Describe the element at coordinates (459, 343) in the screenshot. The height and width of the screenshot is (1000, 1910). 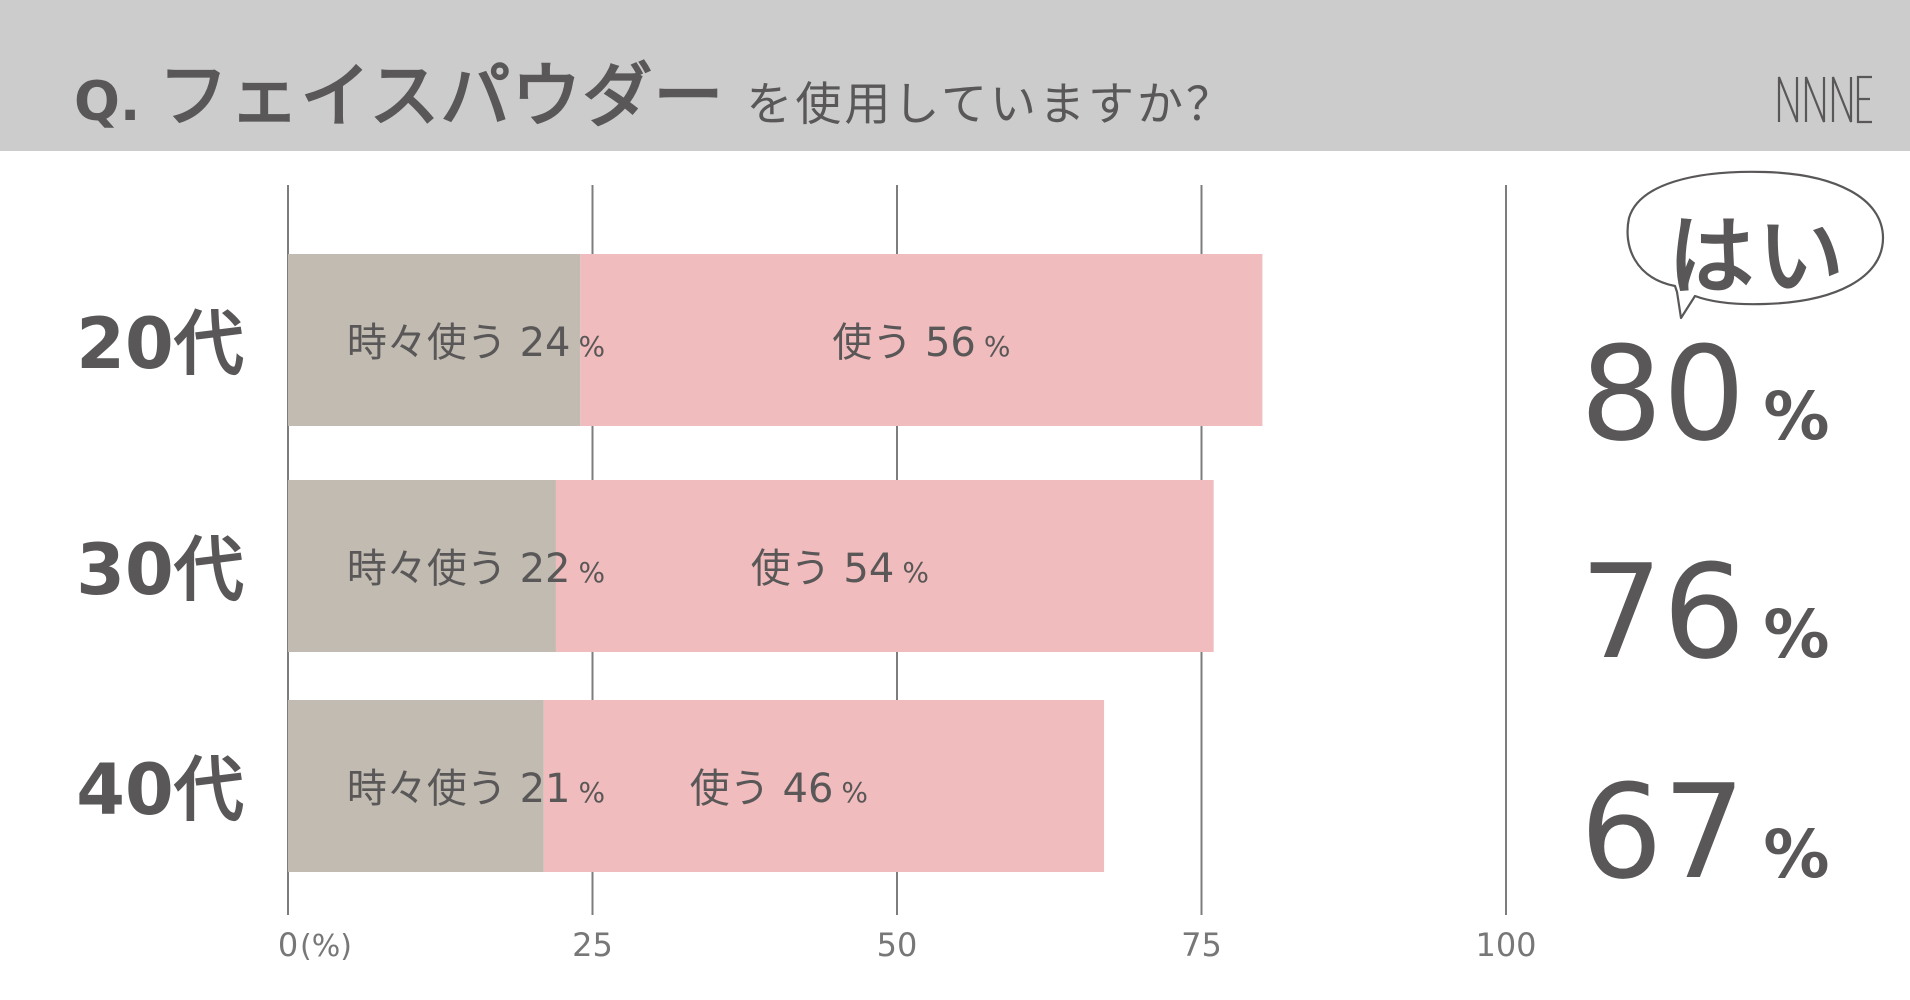
I see `data-label-text: 時々使う 24` at that location.